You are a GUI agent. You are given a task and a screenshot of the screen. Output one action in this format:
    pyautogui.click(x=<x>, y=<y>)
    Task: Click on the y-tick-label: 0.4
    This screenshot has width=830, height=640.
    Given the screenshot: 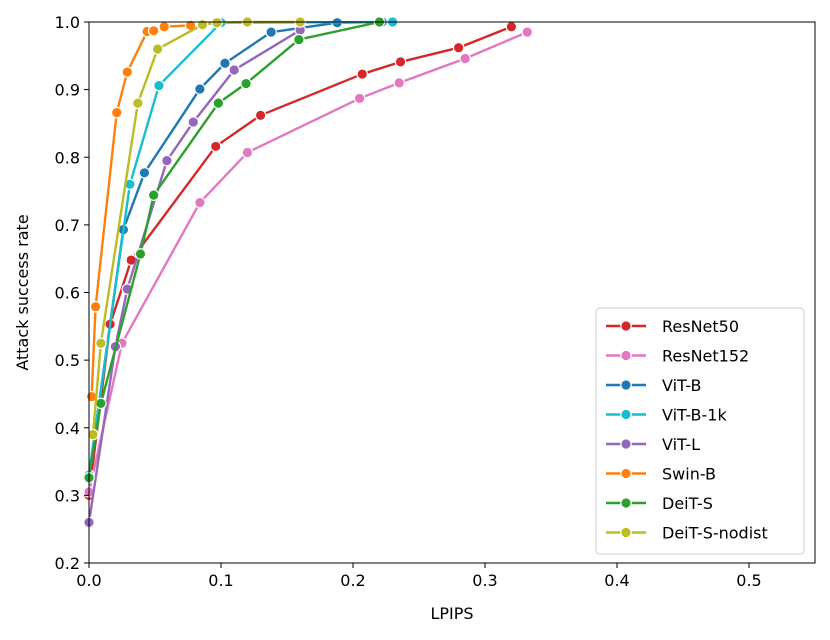 What is the action you would take?
    pyautogui.click(x=67, y=428)
    